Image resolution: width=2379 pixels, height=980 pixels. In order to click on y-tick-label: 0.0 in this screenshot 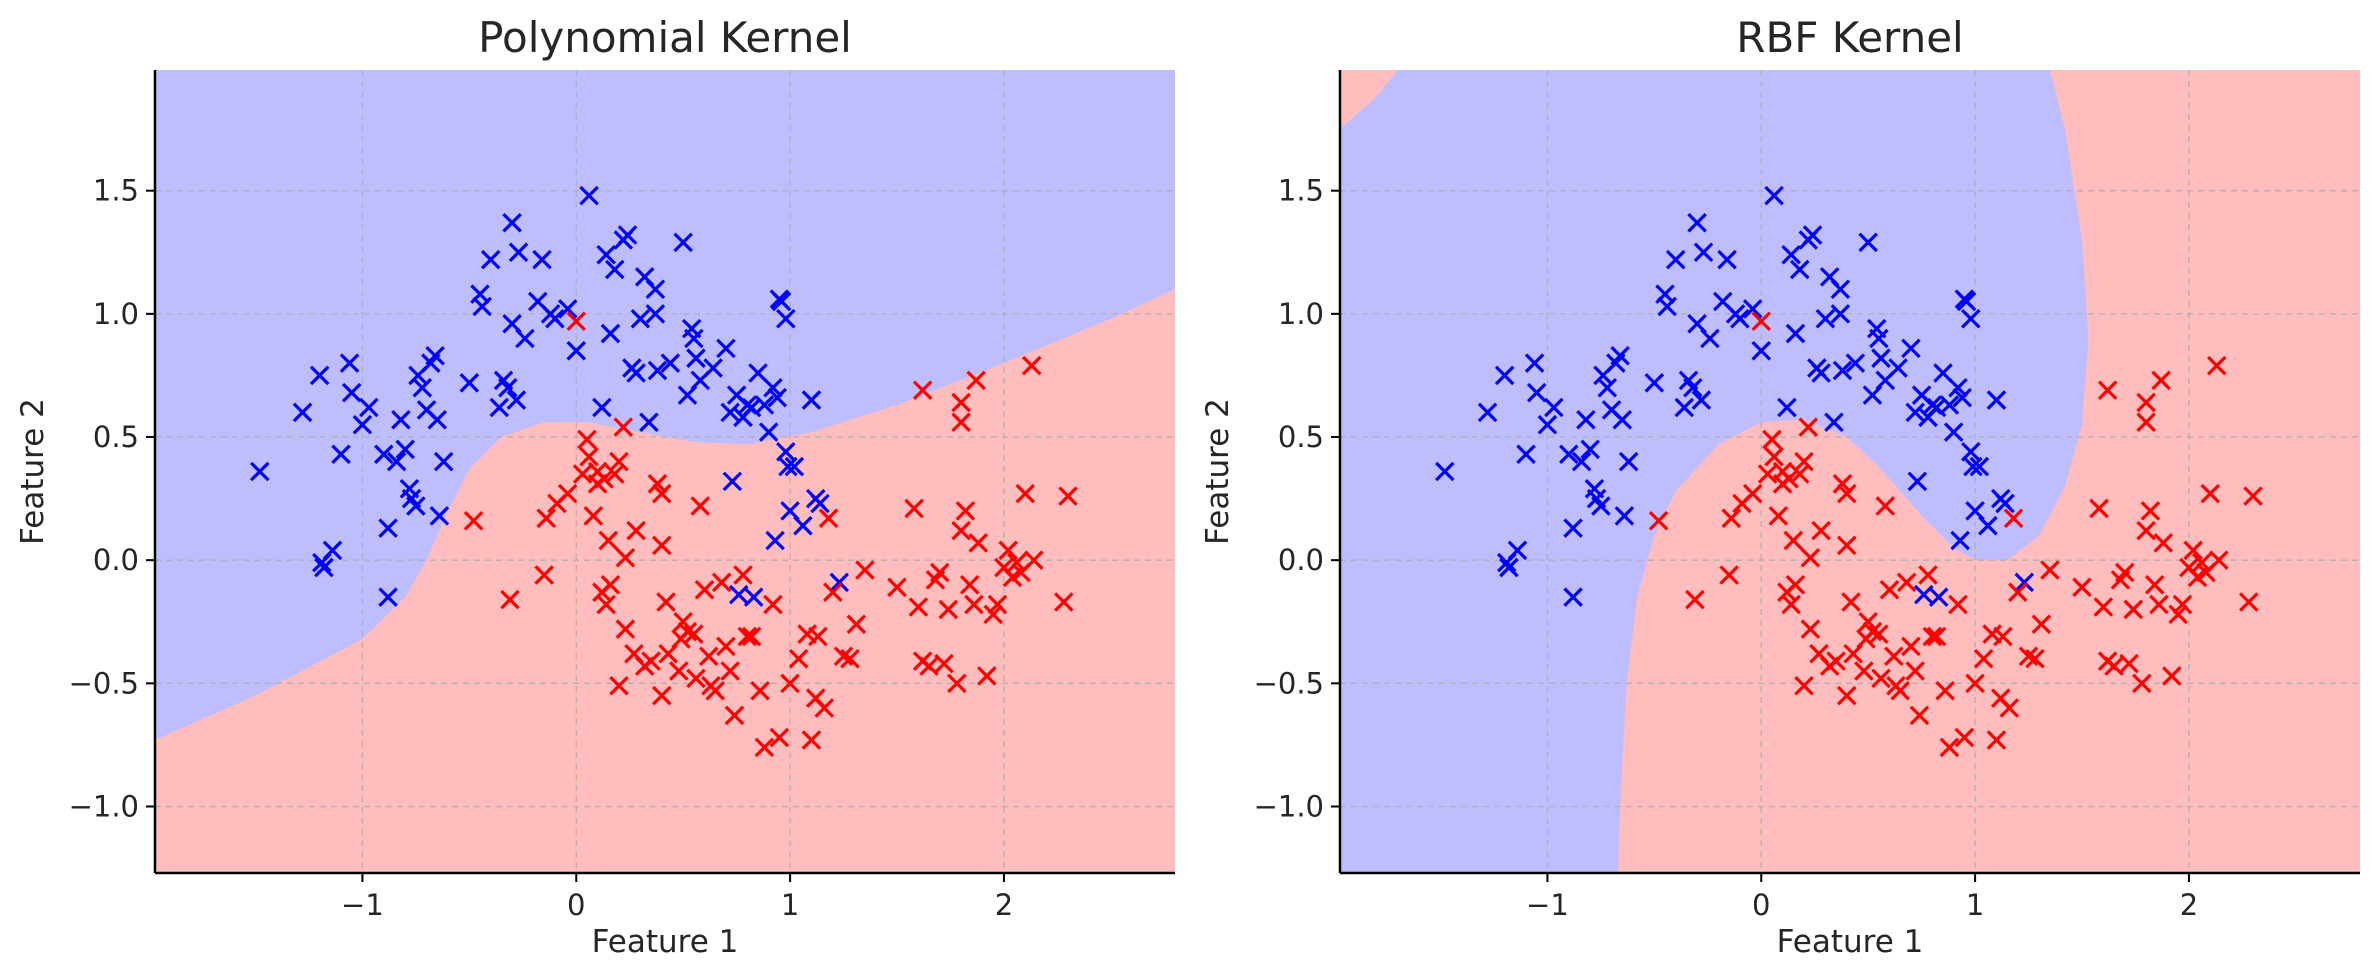, I will do `click(1301, 560)`.